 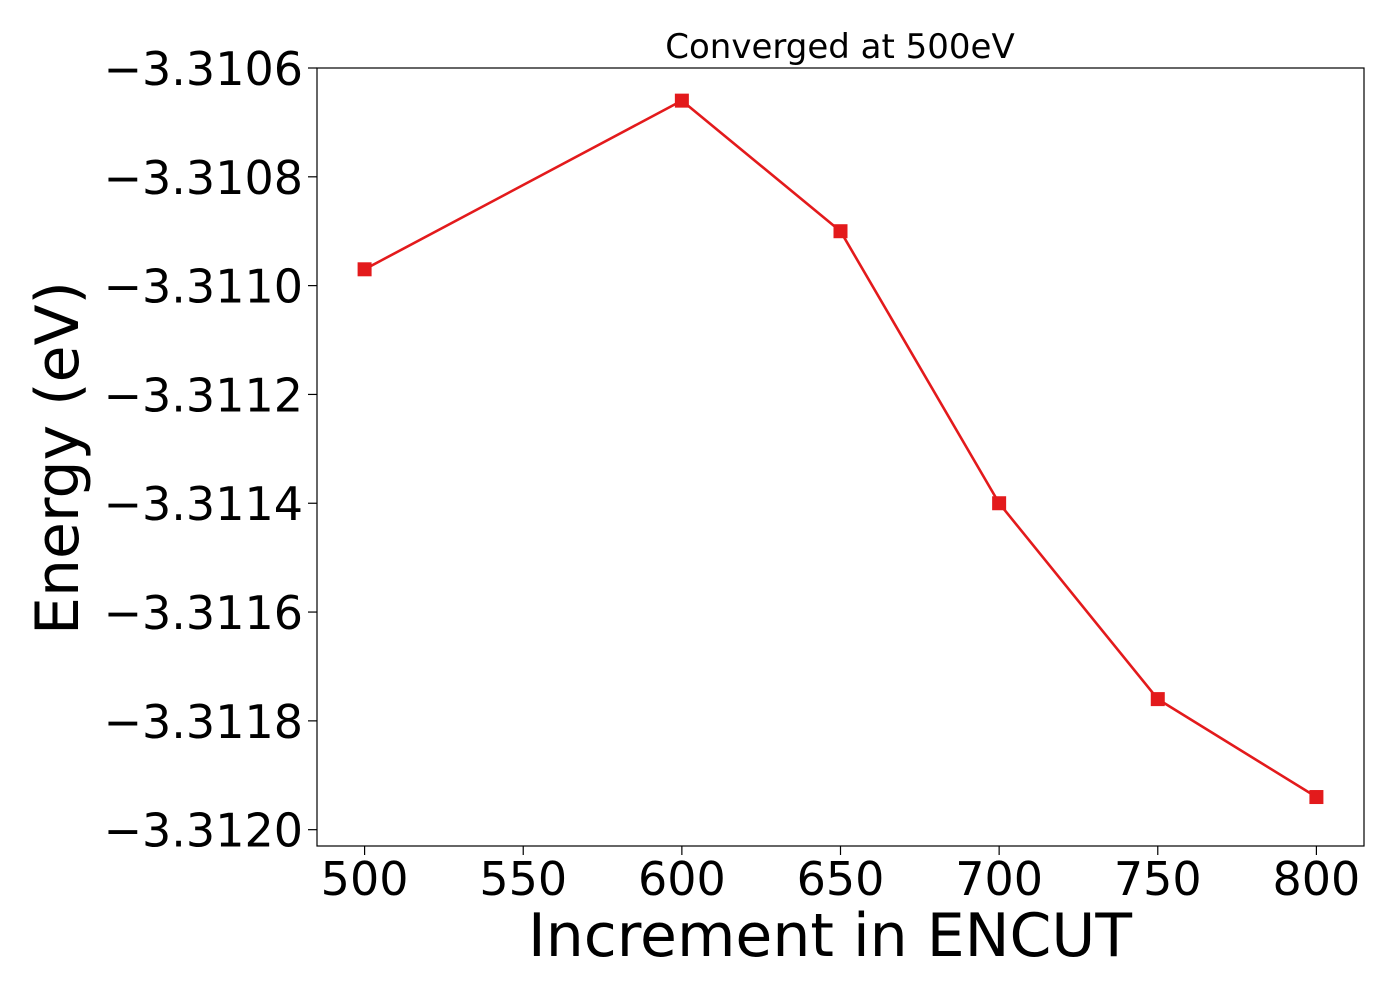 I want to click on x-tick-label: 750, so click(x=1158, y=879).